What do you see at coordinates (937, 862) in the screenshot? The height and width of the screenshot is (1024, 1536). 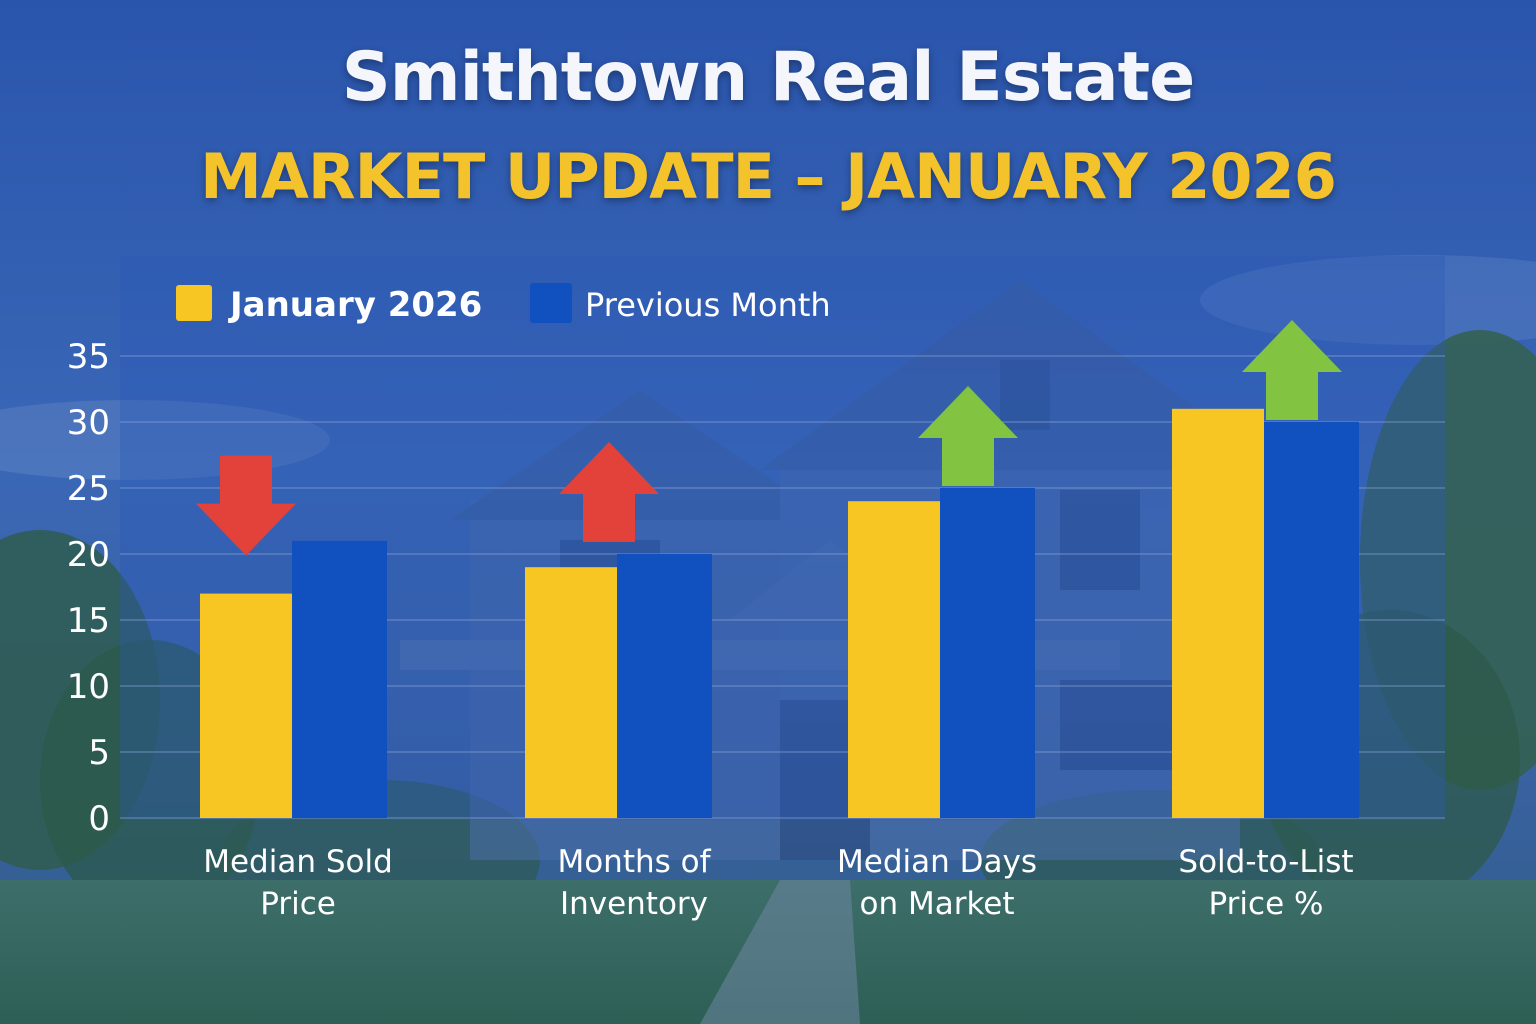 I see `x-category-label: Median Days` at bounding box center [937, 862].